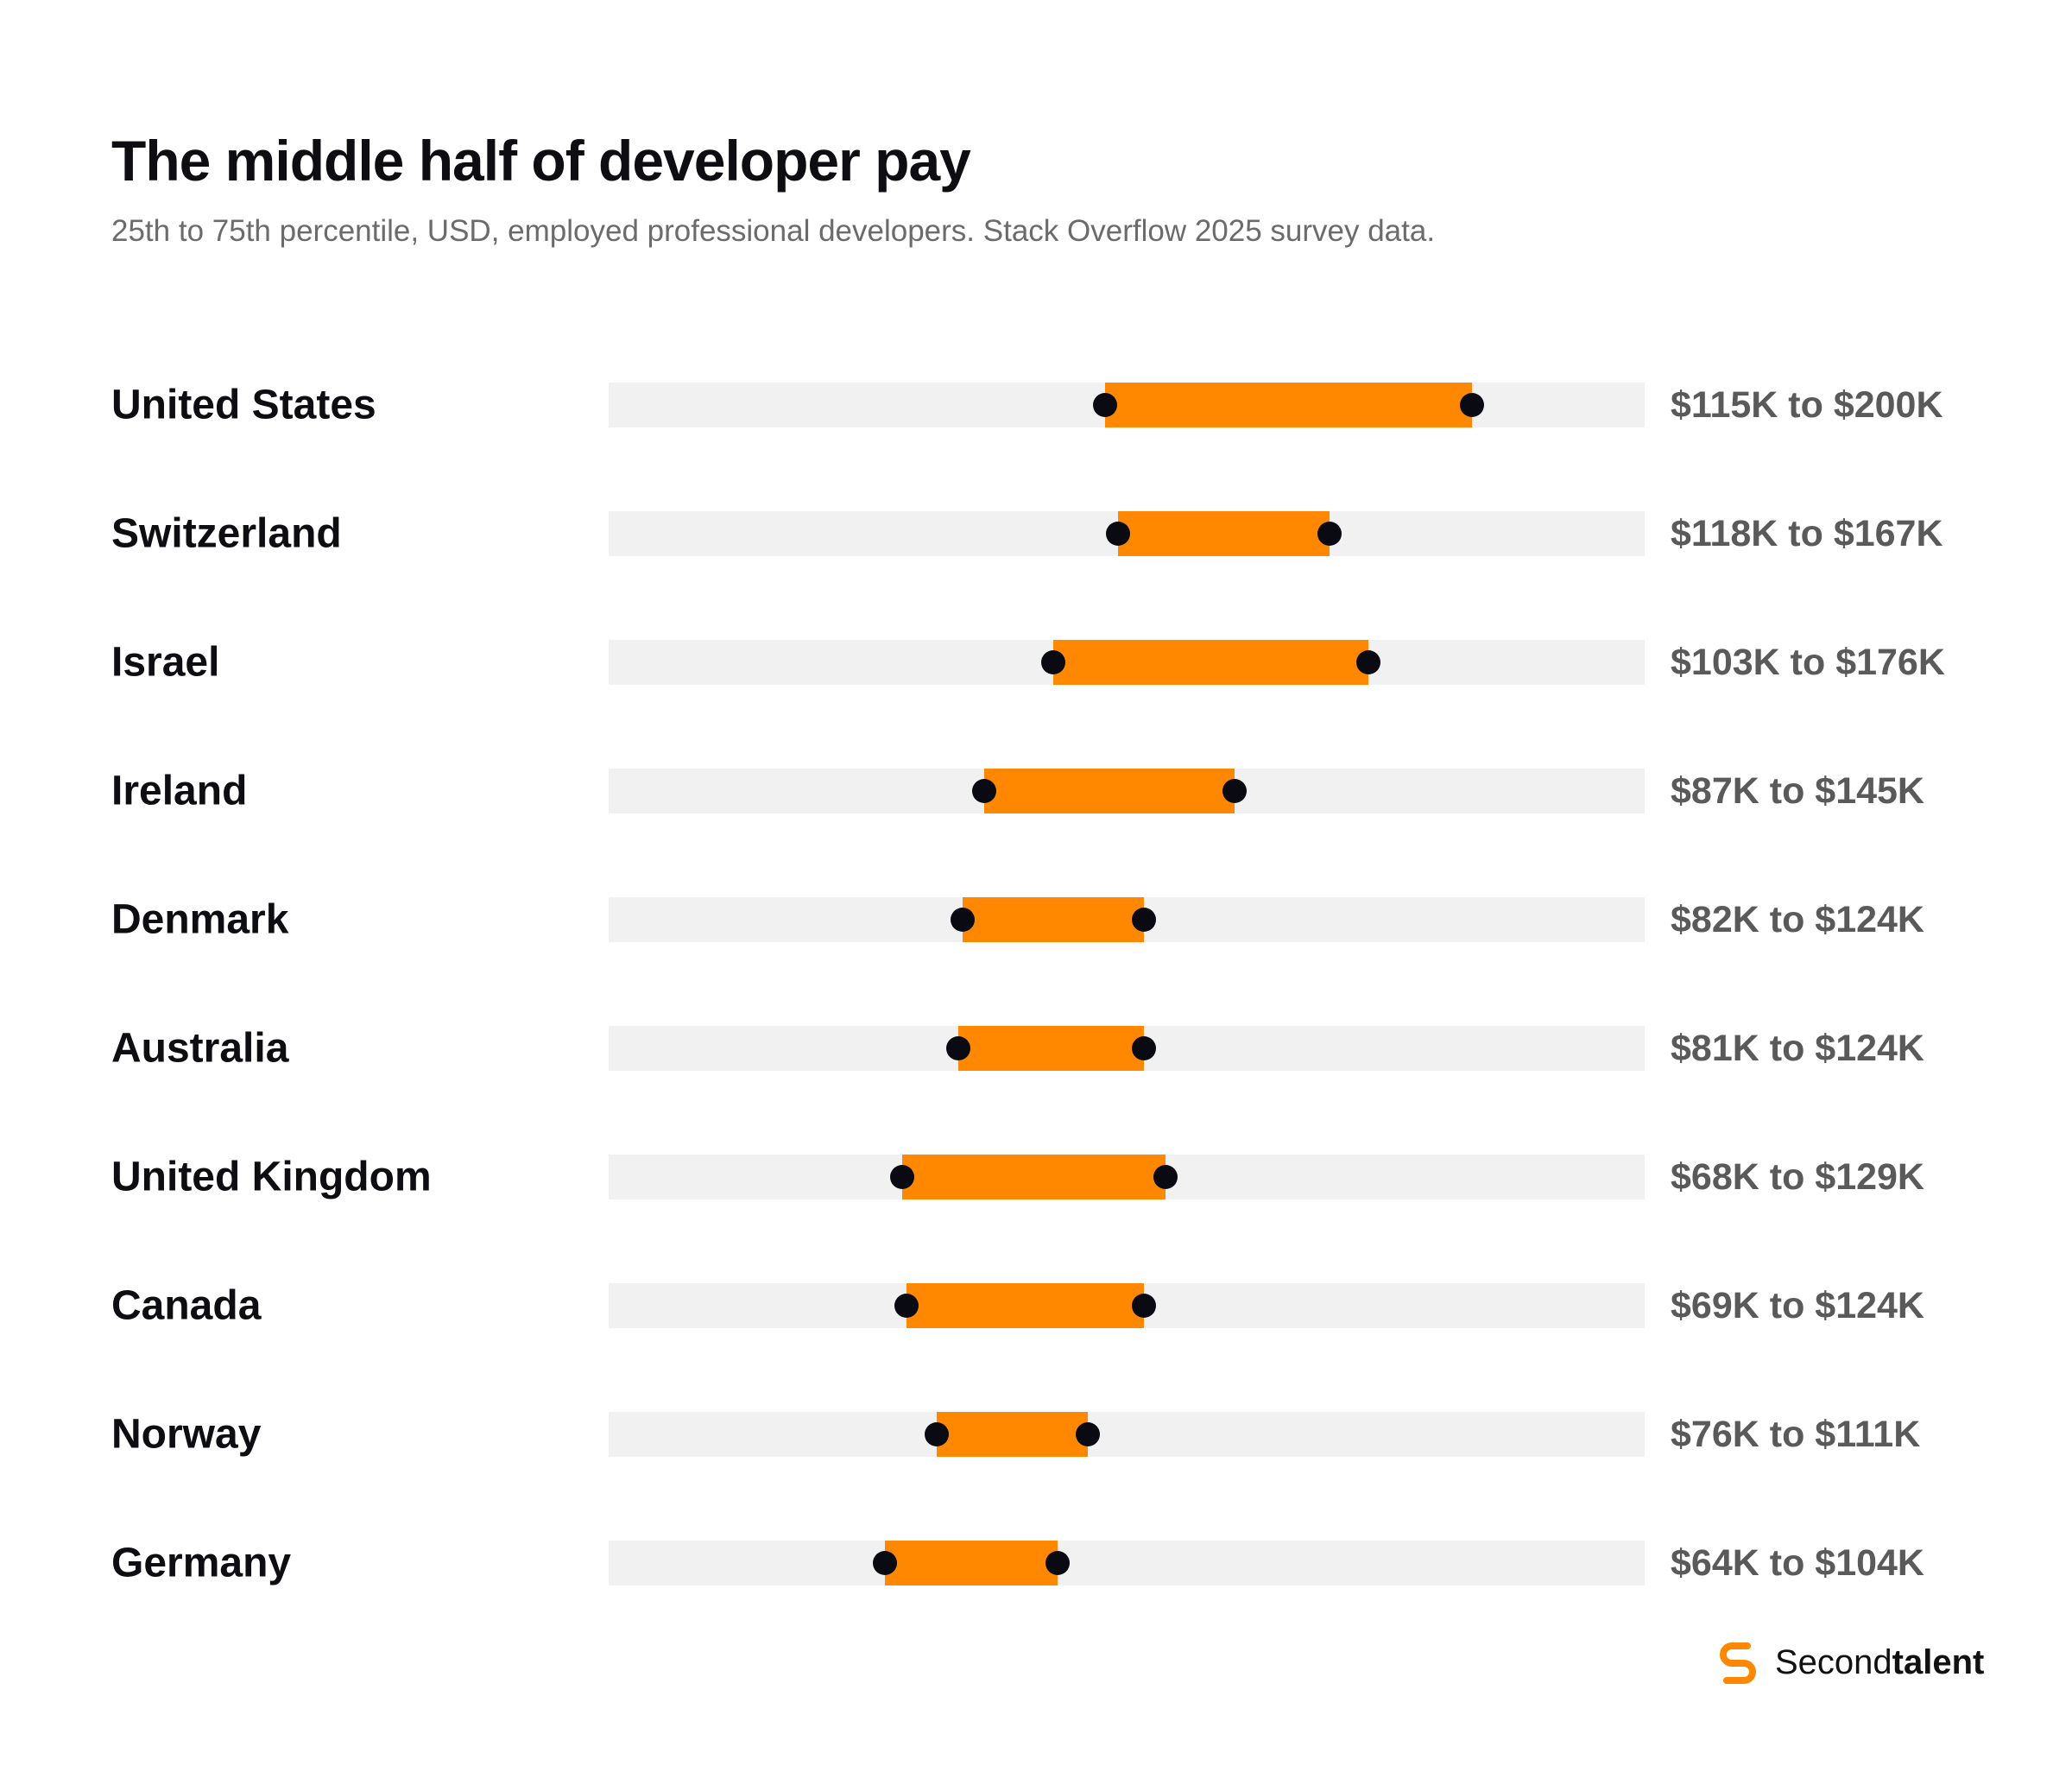 This screenshot has width=2072, height=1772. What do you see at coordinates (200, 920) in the screenshot?
I see `country-label: Denmark` at bounding box center [200, 920].